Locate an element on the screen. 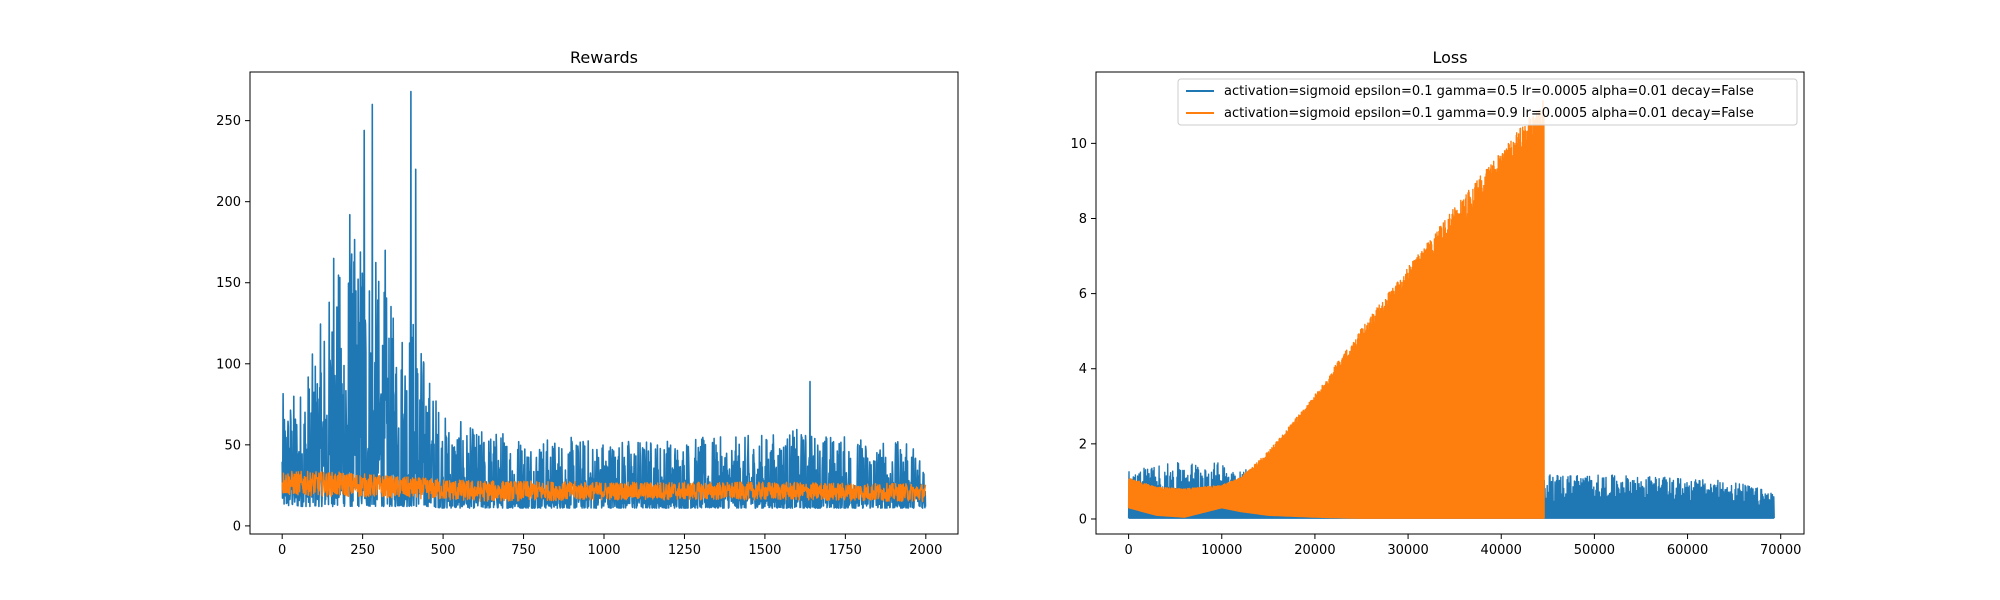  loss-x-ticks: 0 10000 20000 30000 40000 50000 60000 70000 is located at coordinates (1462, 546).